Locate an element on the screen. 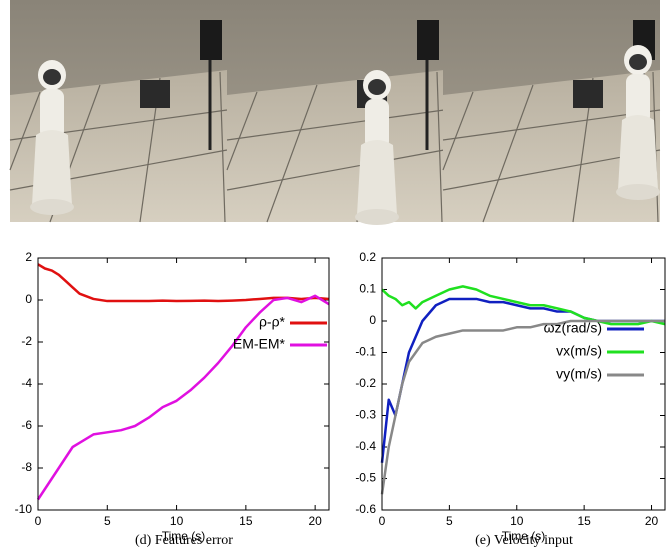 This screenshot has height=550, width=667. legend-label: ρ-ρ* is located at coordinates (272, 322).